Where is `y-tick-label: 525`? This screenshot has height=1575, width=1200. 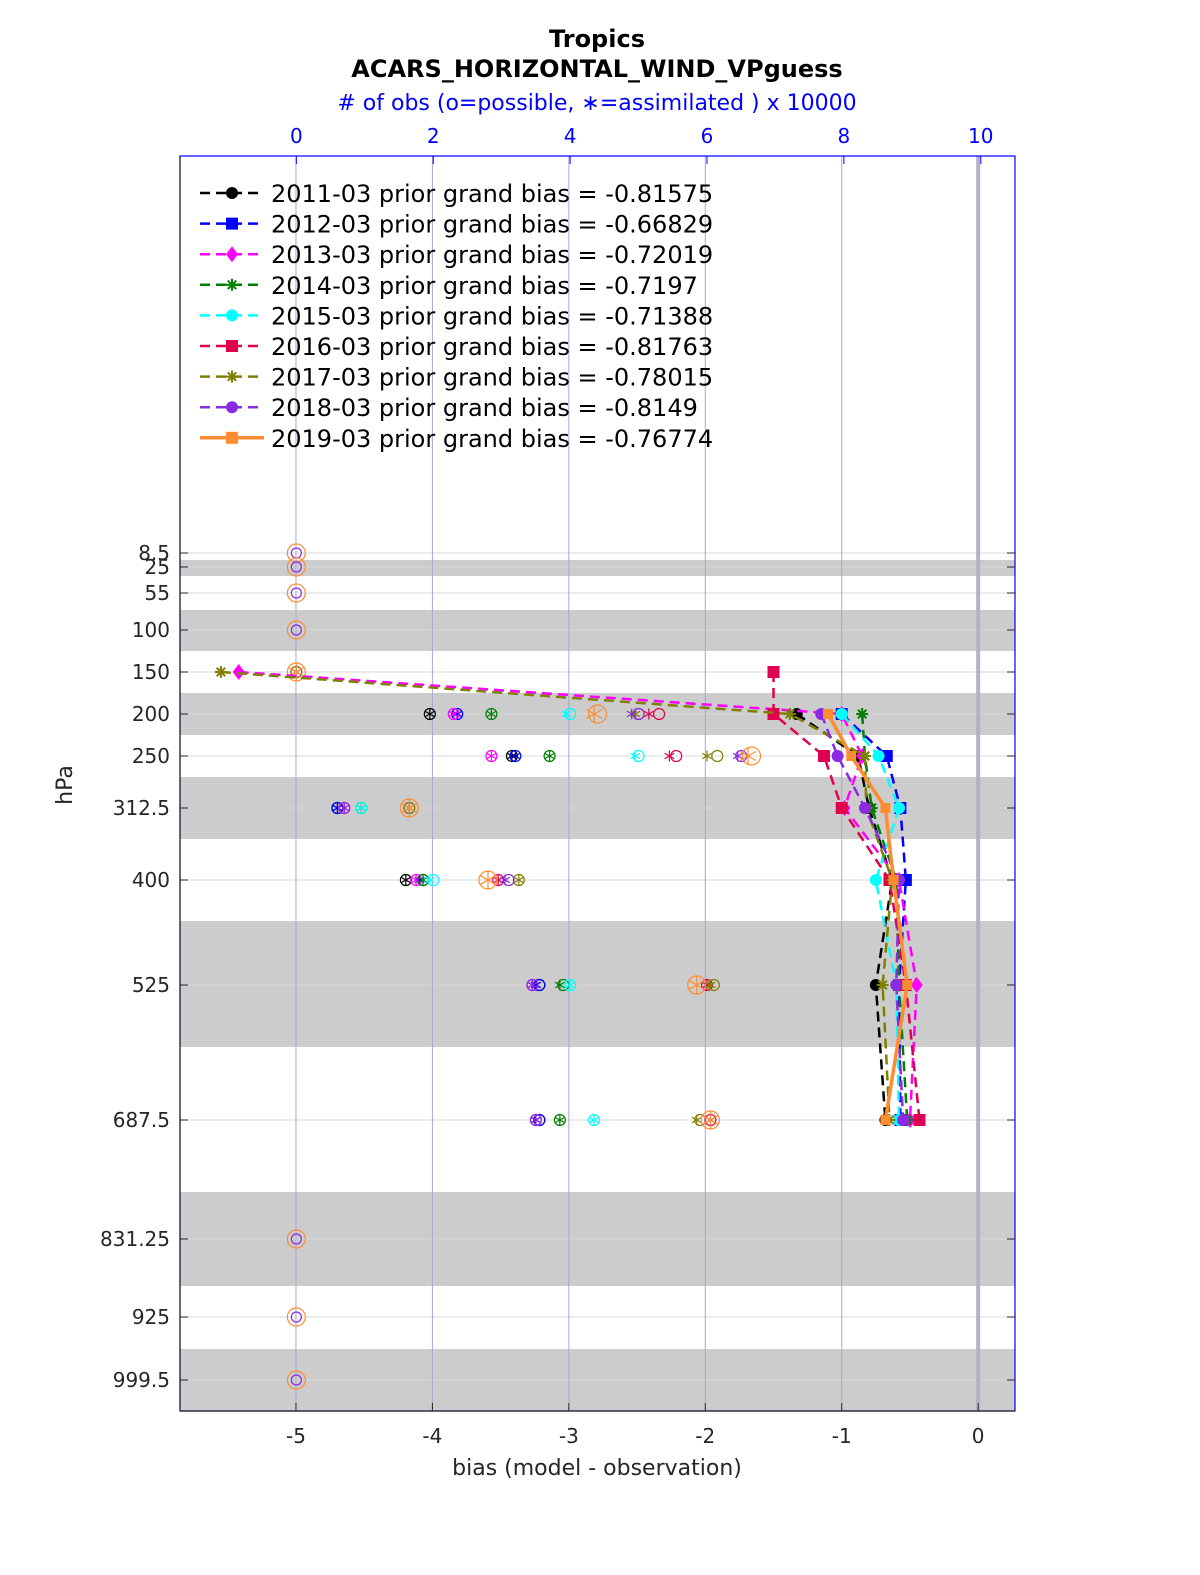 y-tick-label: 525 is located at coordinates (151, 985).